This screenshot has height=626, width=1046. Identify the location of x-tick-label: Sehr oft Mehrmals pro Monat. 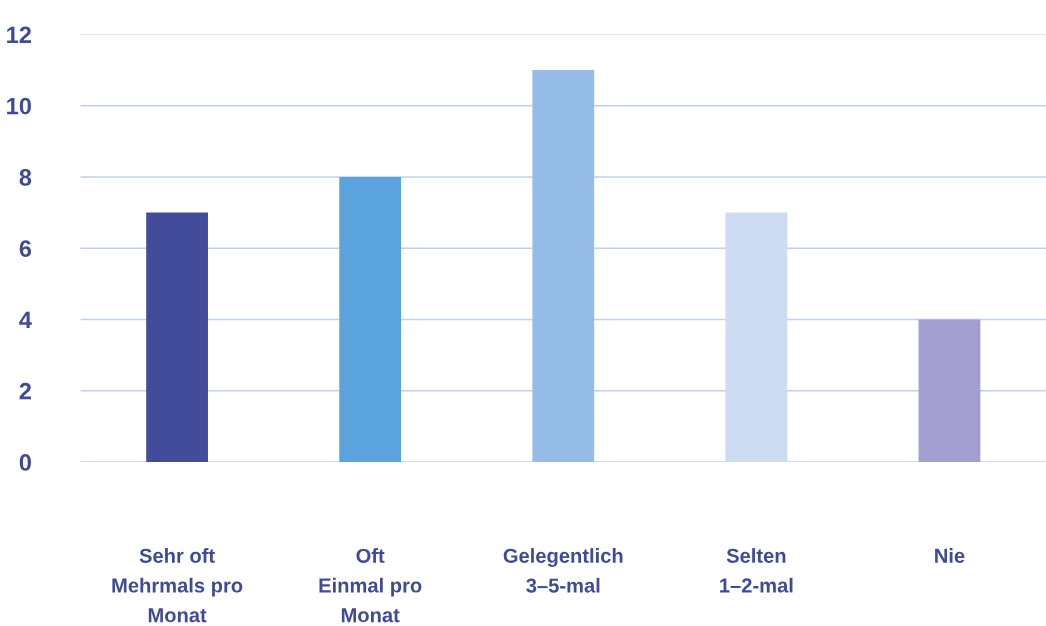
(177, 585).